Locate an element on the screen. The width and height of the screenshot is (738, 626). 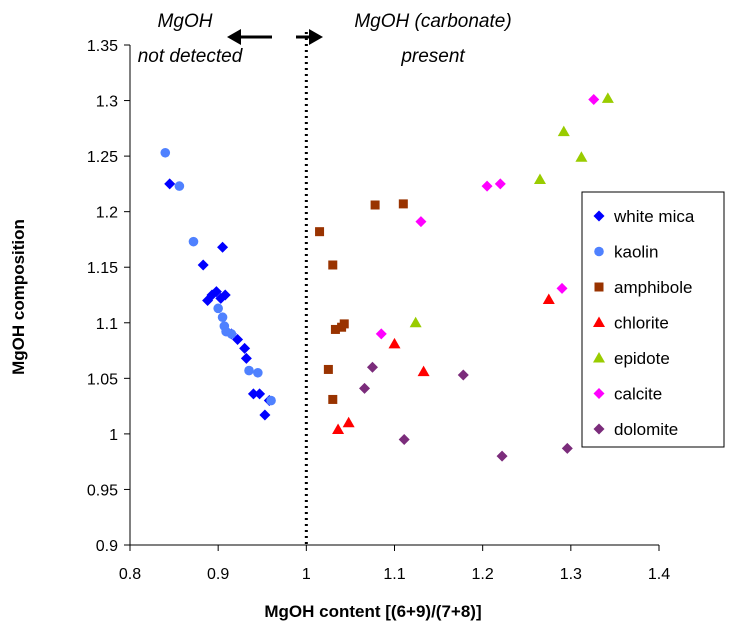
legend-label-kaolin: kaolin is located at coordinates (636, 252).